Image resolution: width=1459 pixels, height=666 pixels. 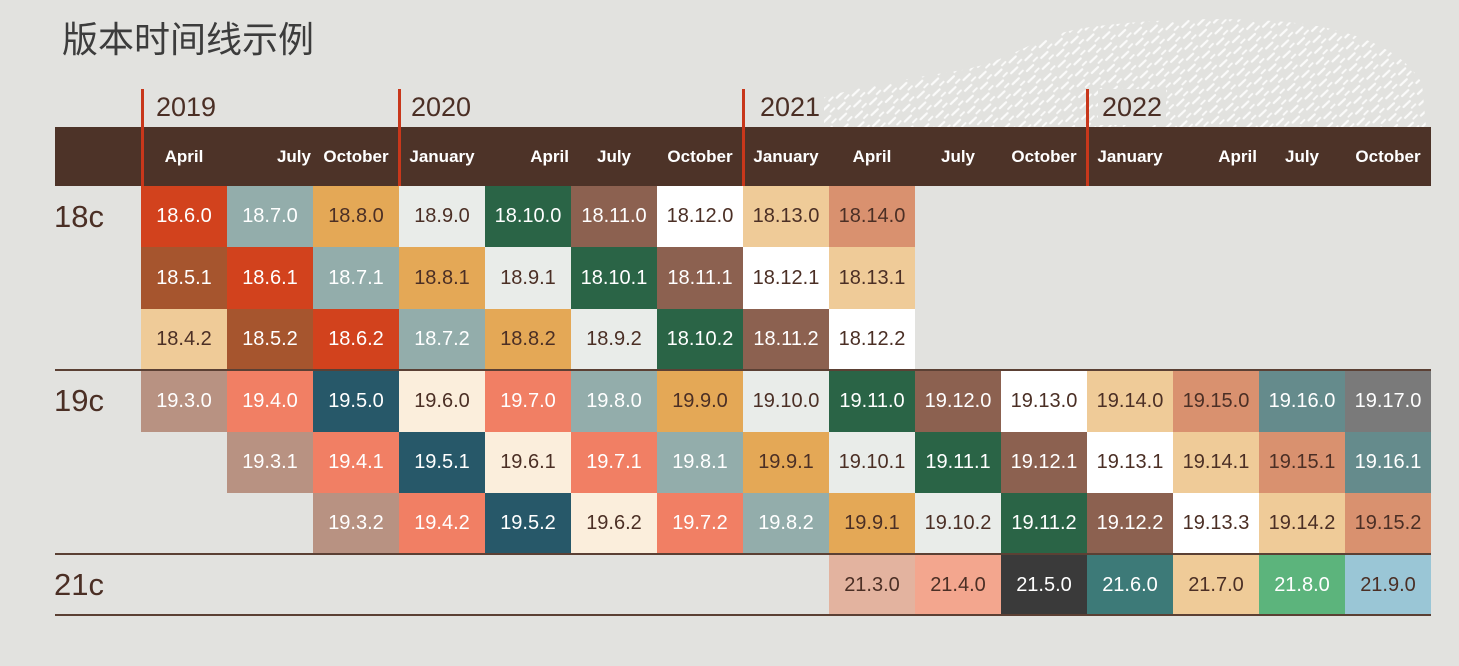 What do you see at coordinates (1130, 401) in the screenshot?
I see `version-cell: 19.14.0` at bounding box center [1130, 401].